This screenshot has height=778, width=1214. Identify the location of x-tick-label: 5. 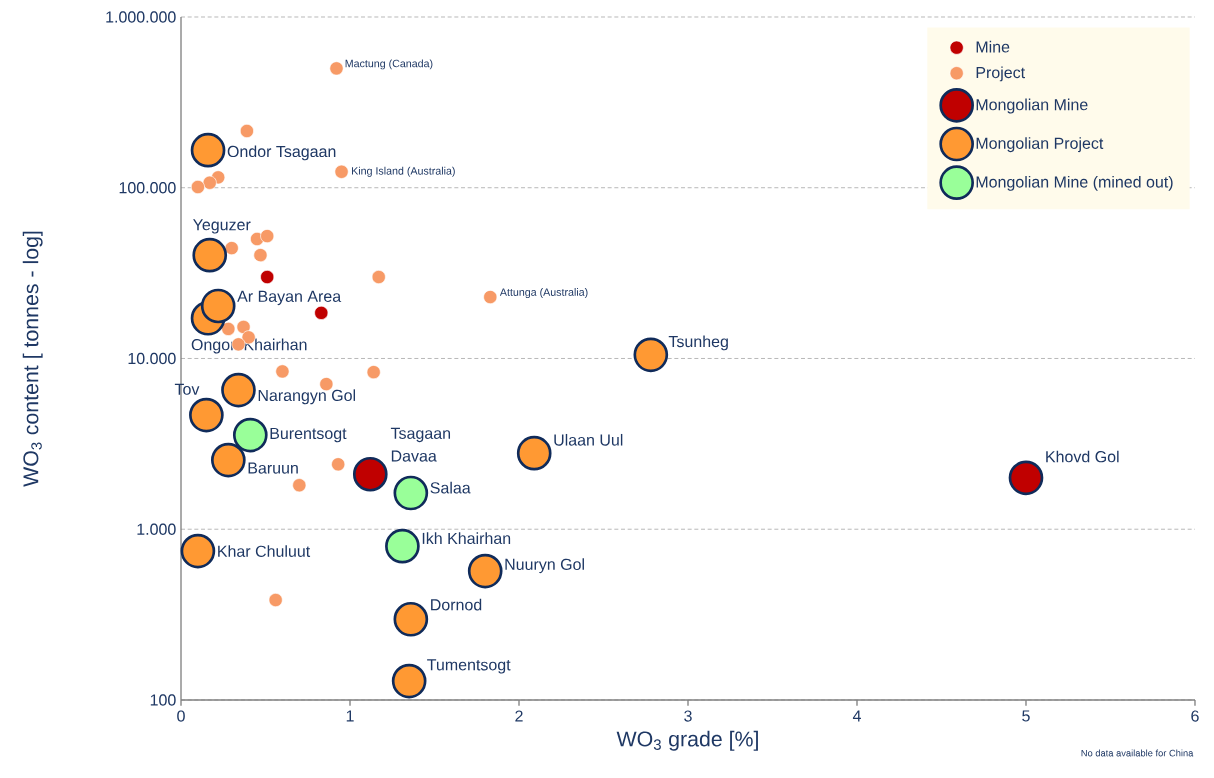
(1026, 716).